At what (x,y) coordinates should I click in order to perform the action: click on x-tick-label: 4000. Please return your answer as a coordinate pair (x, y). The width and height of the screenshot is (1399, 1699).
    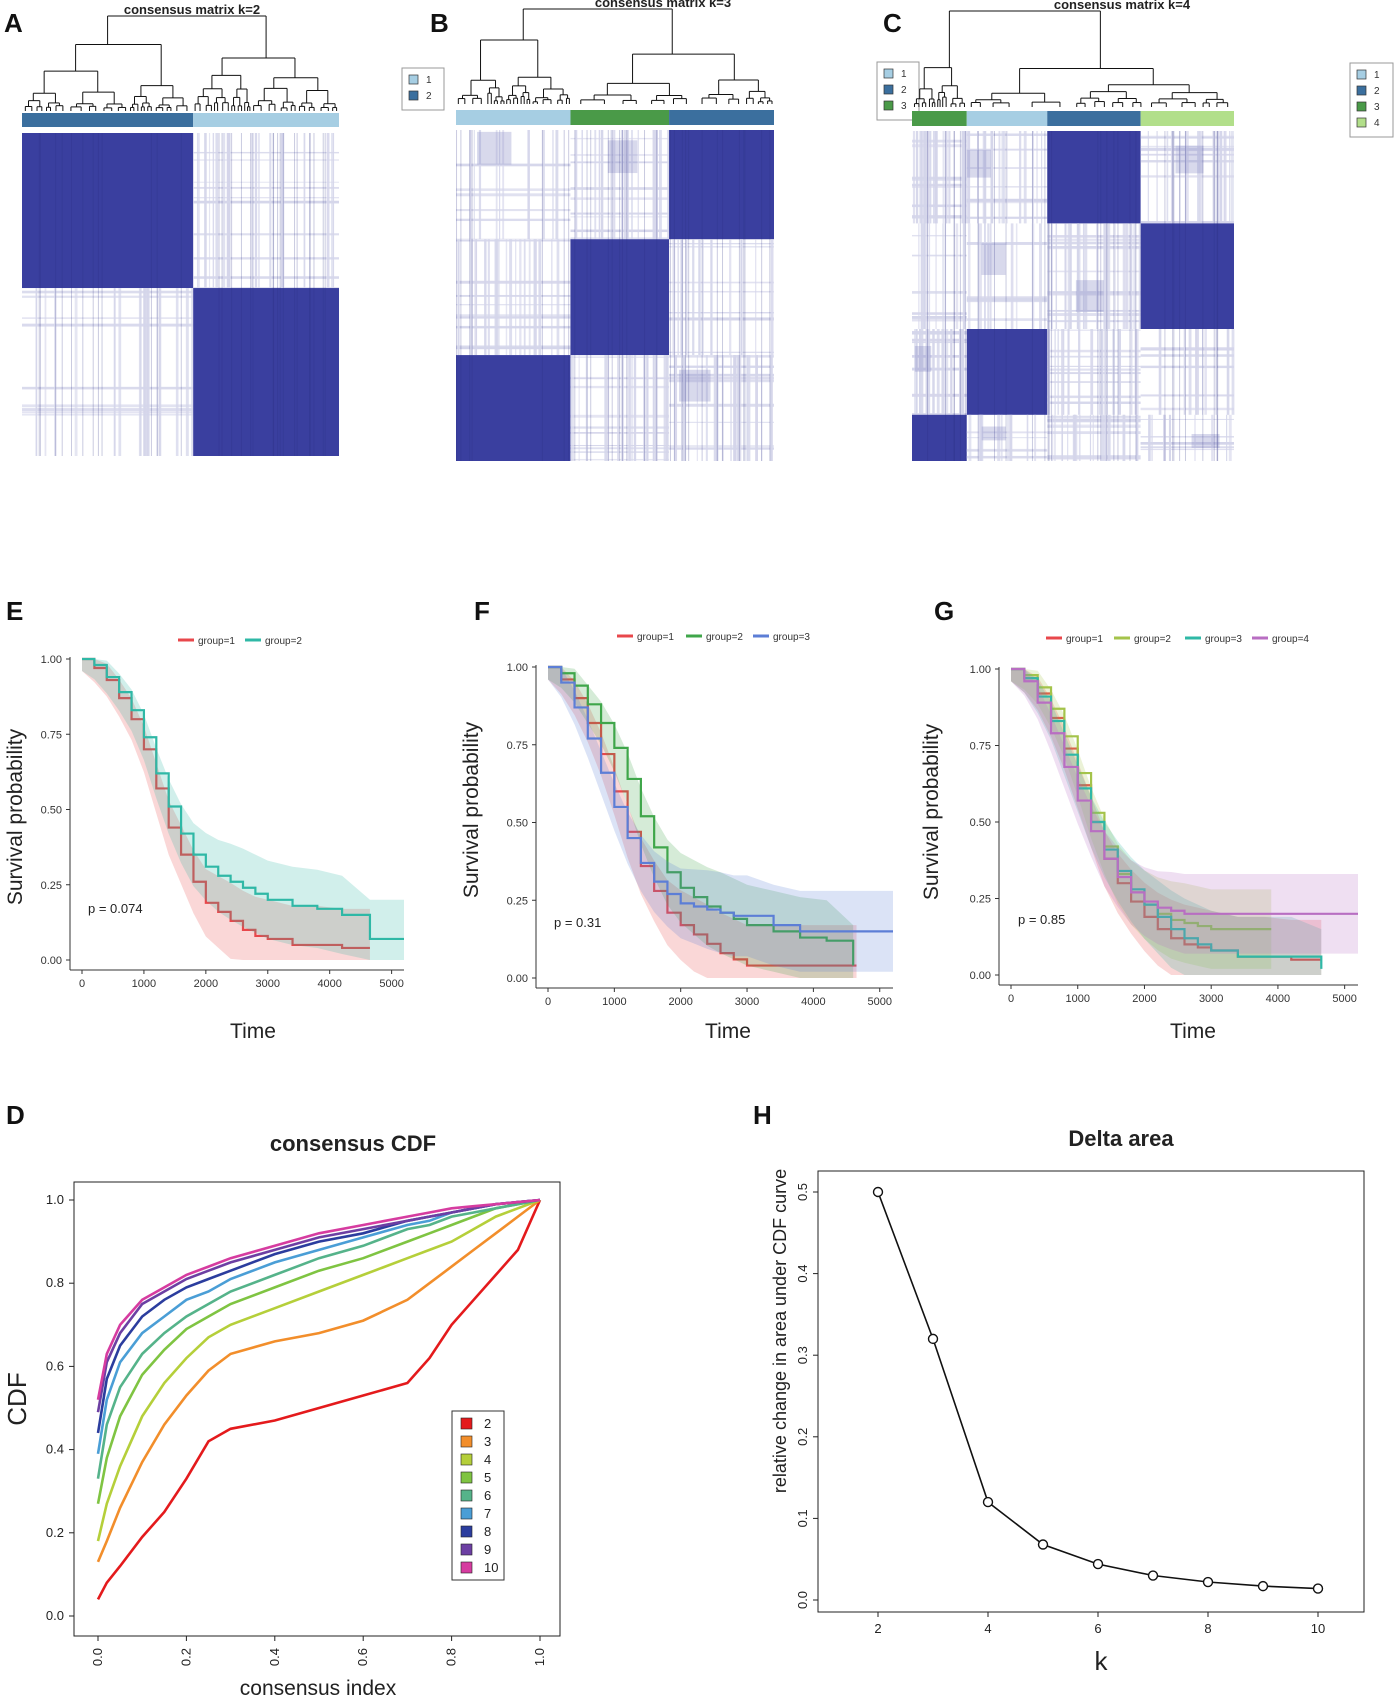
    Looking at the image, I should click on (1278, 999).